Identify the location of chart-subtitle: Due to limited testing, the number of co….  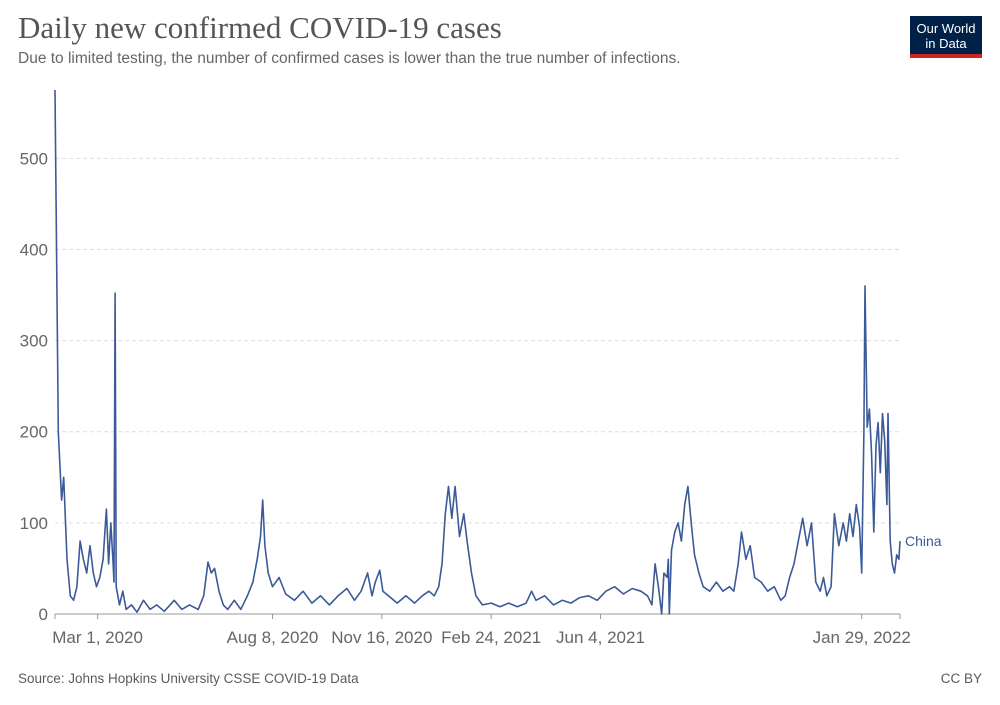
(349, 58).